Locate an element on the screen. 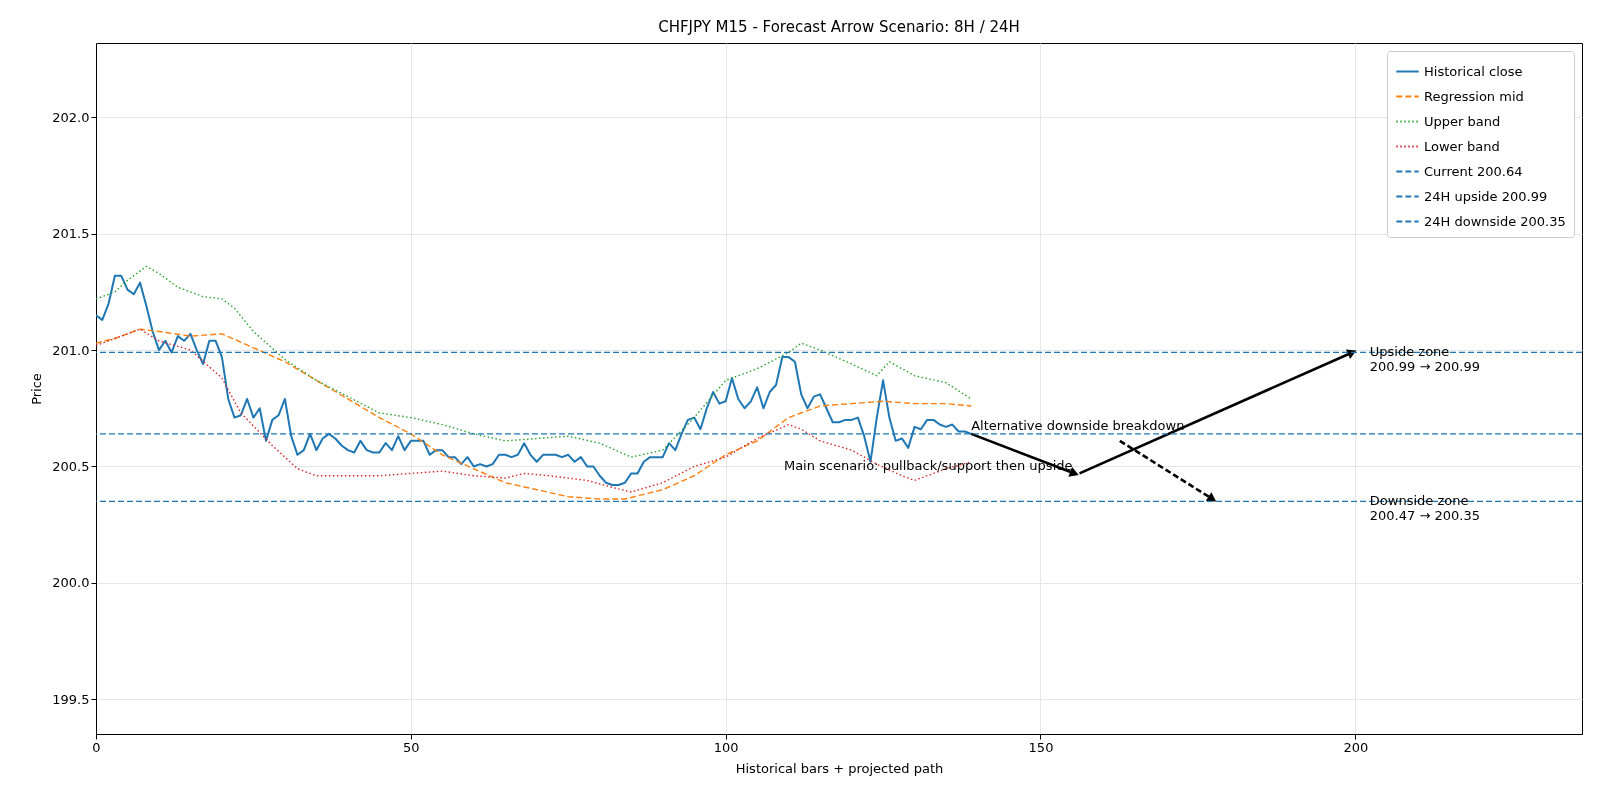 This screenshot has width=1600, height=800. x-tick-label: 0 is located at coordinates (96, 747).